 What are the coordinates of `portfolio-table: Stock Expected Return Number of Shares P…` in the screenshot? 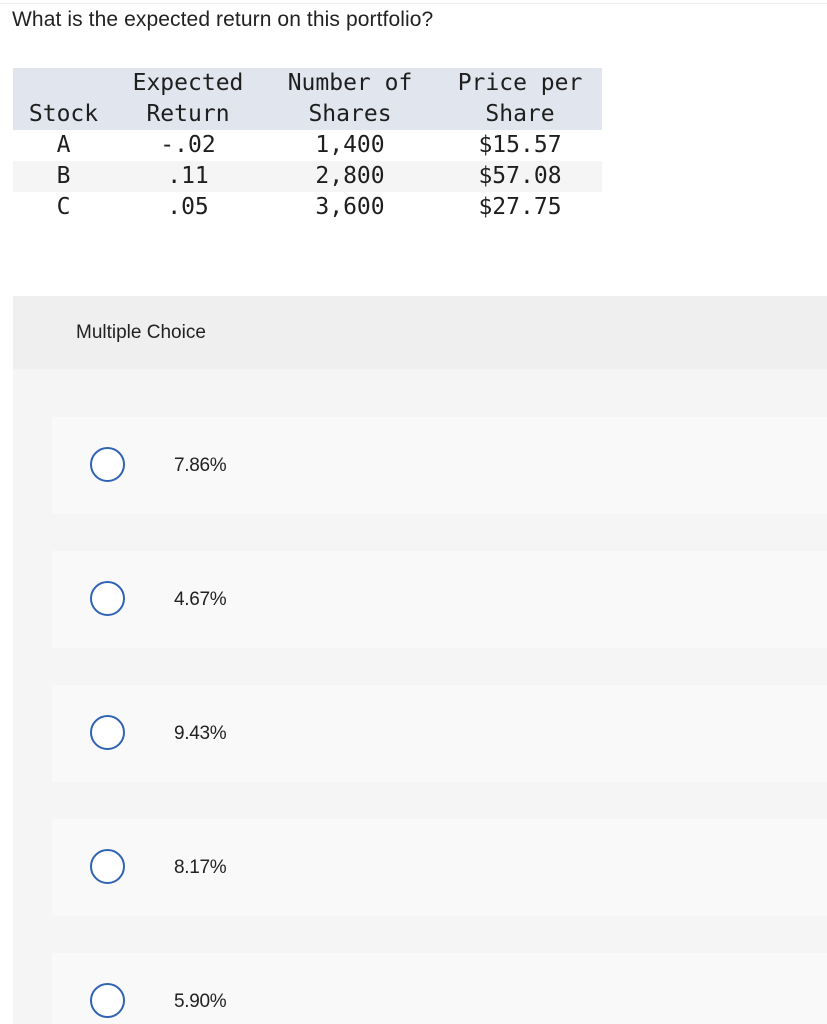 It's located at (307, 145).